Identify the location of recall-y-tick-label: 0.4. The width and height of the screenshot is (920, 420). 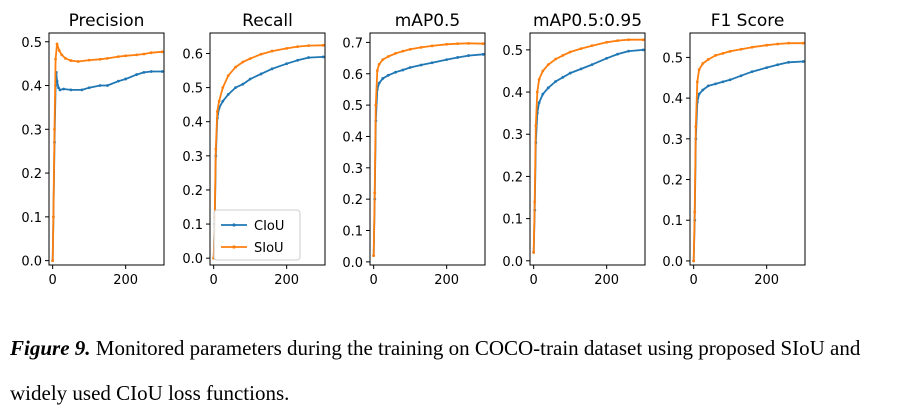
(192, 123).